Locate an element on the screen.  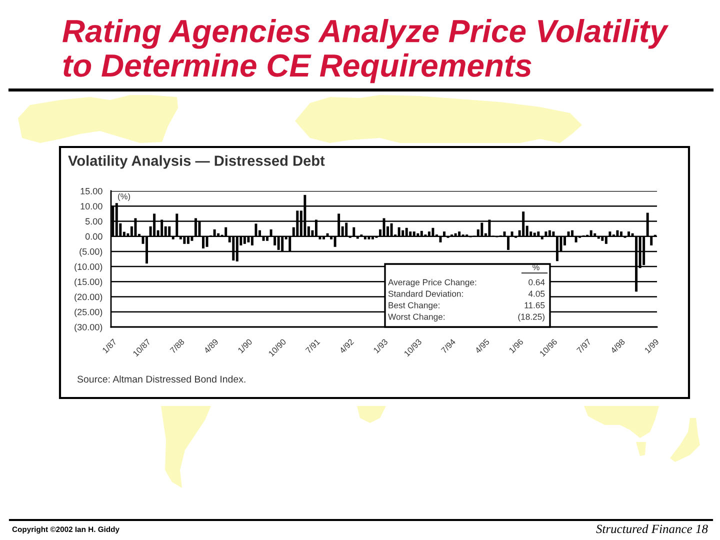
y-axis-title: (%) is located at coordinates (124, 197).